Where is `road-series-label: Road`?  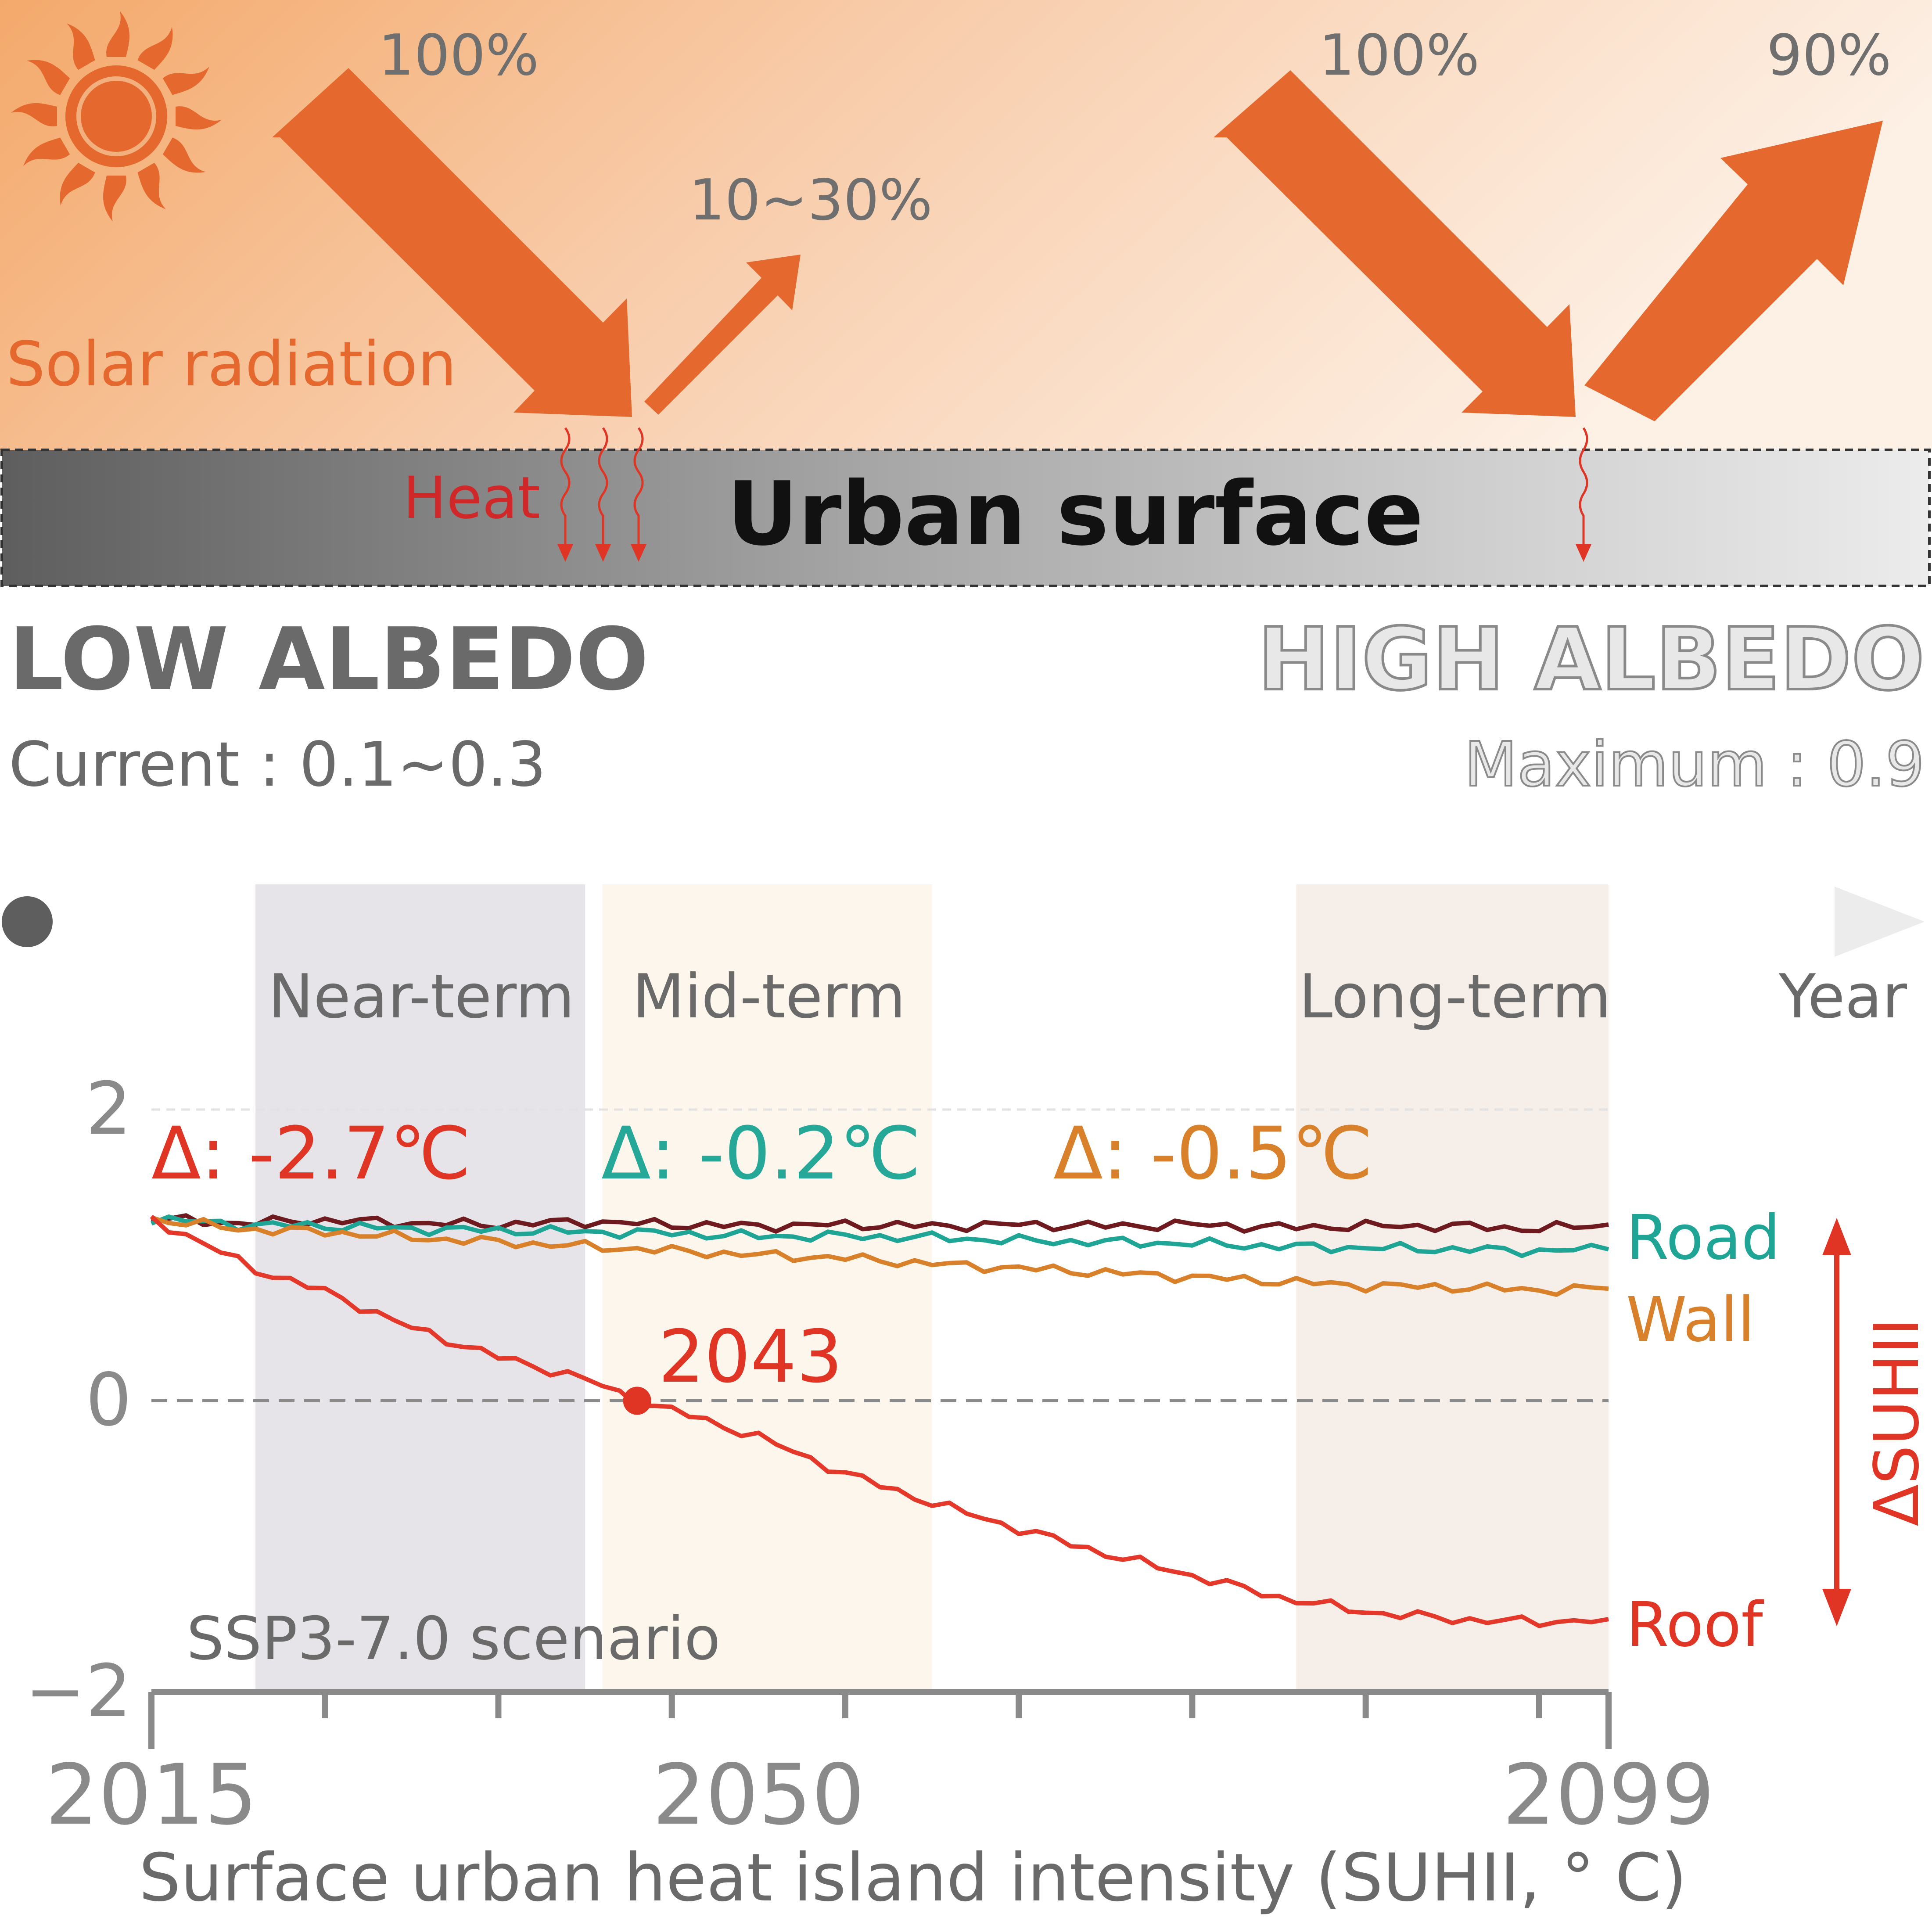
road-series-label: Road is located at coordinates (1703, 1238).